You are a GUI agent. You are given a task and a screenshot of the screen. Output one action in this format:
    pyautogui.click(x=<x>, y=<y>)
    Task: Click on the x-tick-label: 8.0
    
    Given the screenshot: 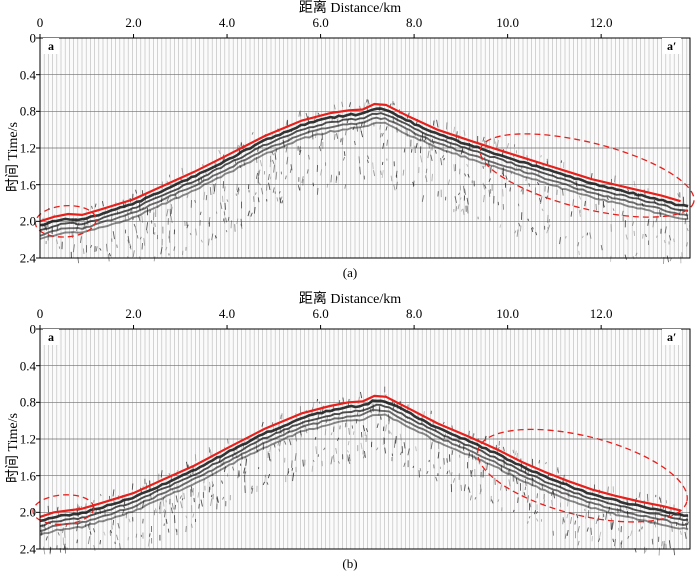 What is the action you would take?
    pyautogui.click(x=414, y=22)
    